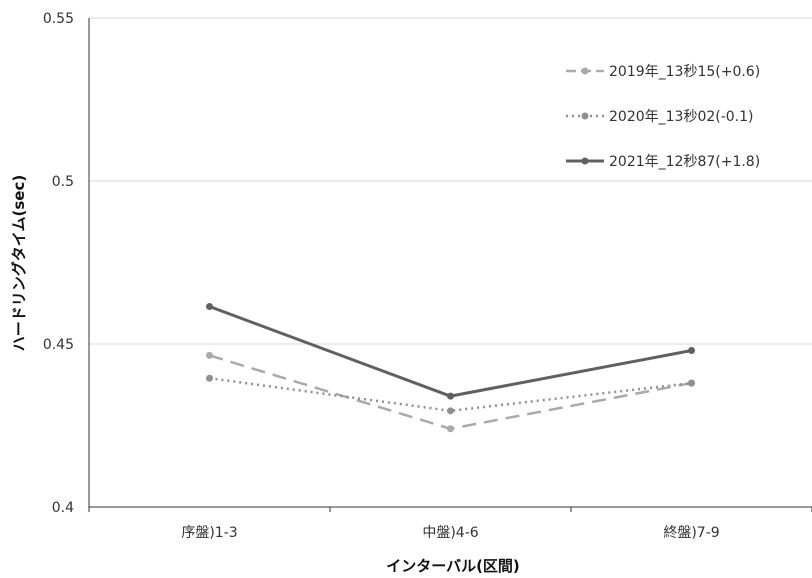 This screenshot has width=812, height=578. Describe the element at coordinates (209, 533) in the screenshot. I see `x-tick-label: 序盤)1-3` at that location.